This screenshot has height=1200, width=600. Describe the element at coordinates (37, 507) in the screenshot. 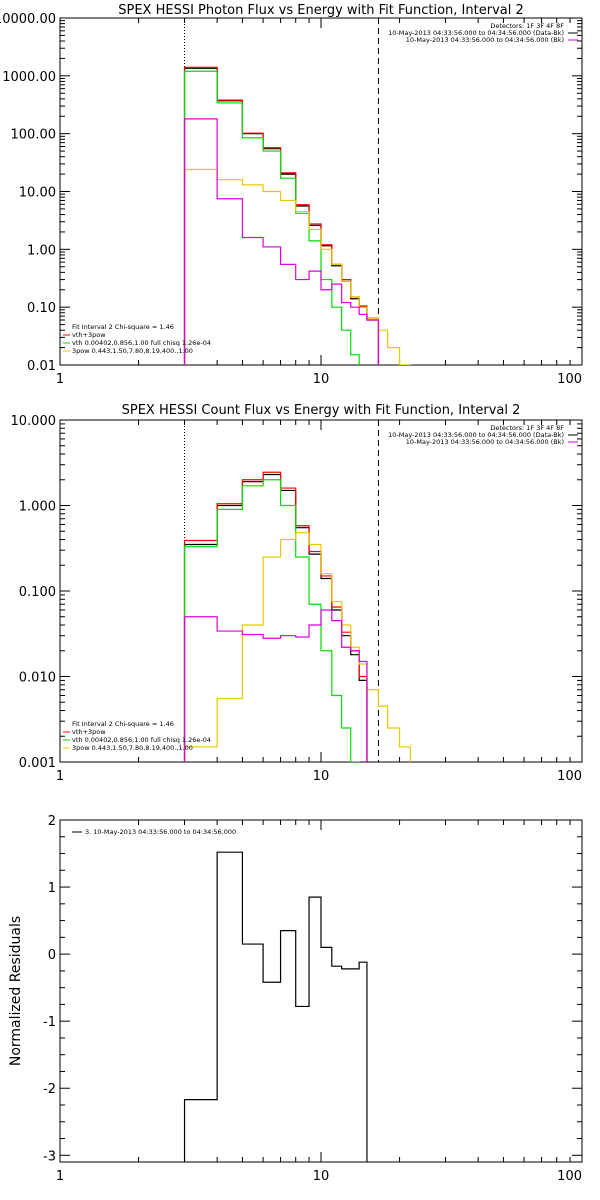

I see `y-tick-label: 1.000` at that location.